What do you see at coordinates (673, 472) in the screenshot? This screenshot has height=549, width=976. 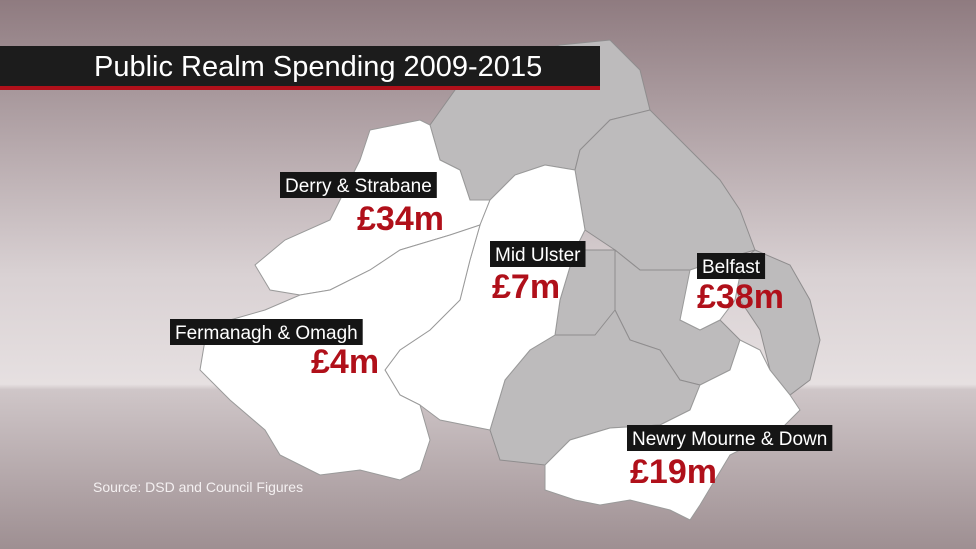 I see `region-amount: £19m` at bounding box center [673, 472].